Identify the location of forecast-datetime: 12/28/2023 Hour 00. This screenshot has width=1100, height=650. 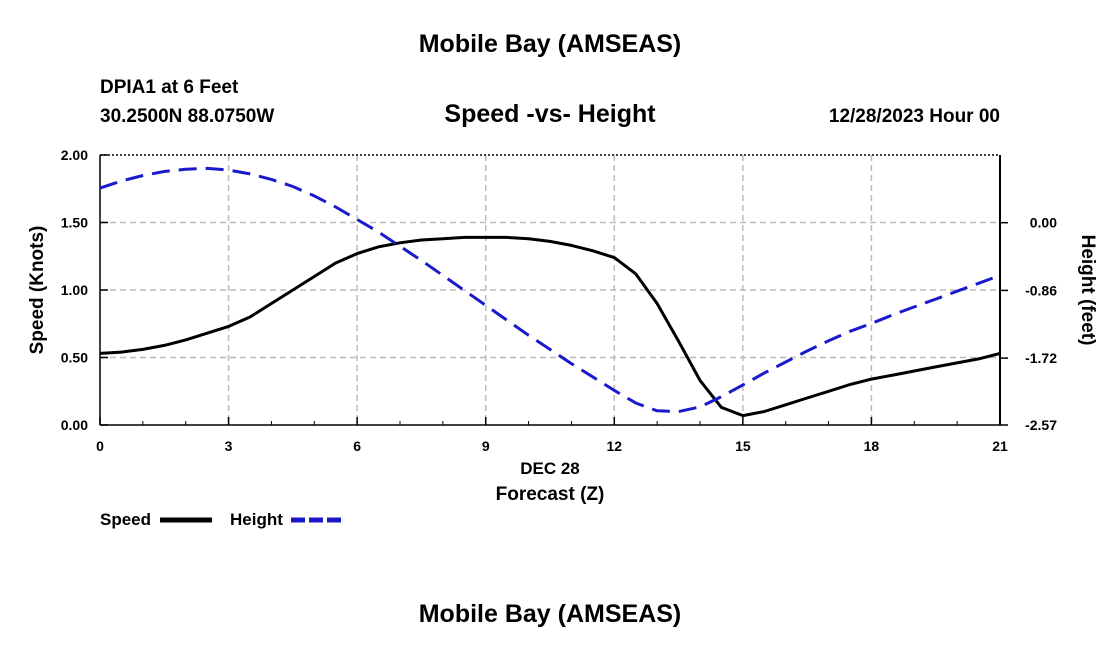
(914, 116).